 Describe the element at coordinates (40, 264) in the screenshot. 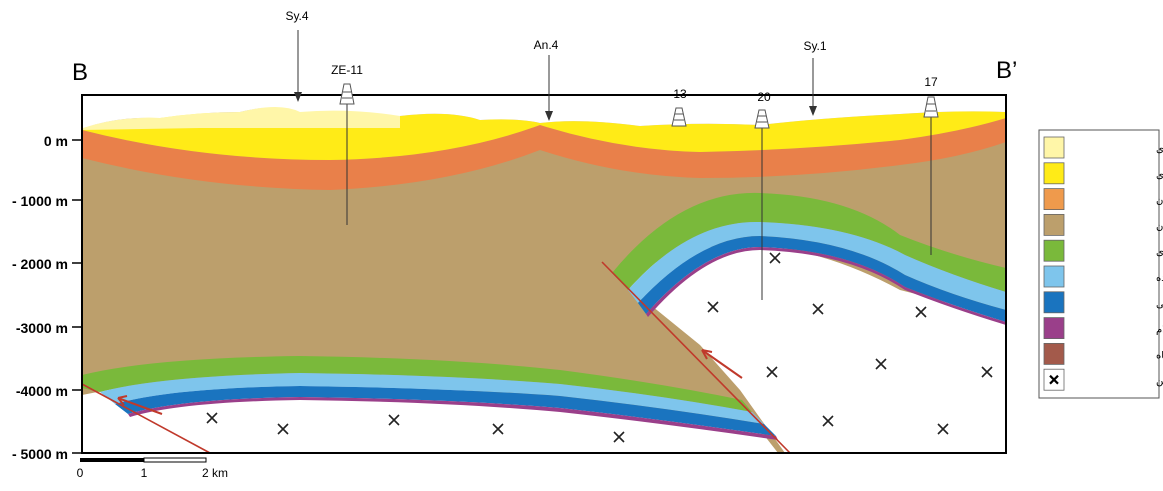

I see `depth-label-2000: - 2000 m` at that location.